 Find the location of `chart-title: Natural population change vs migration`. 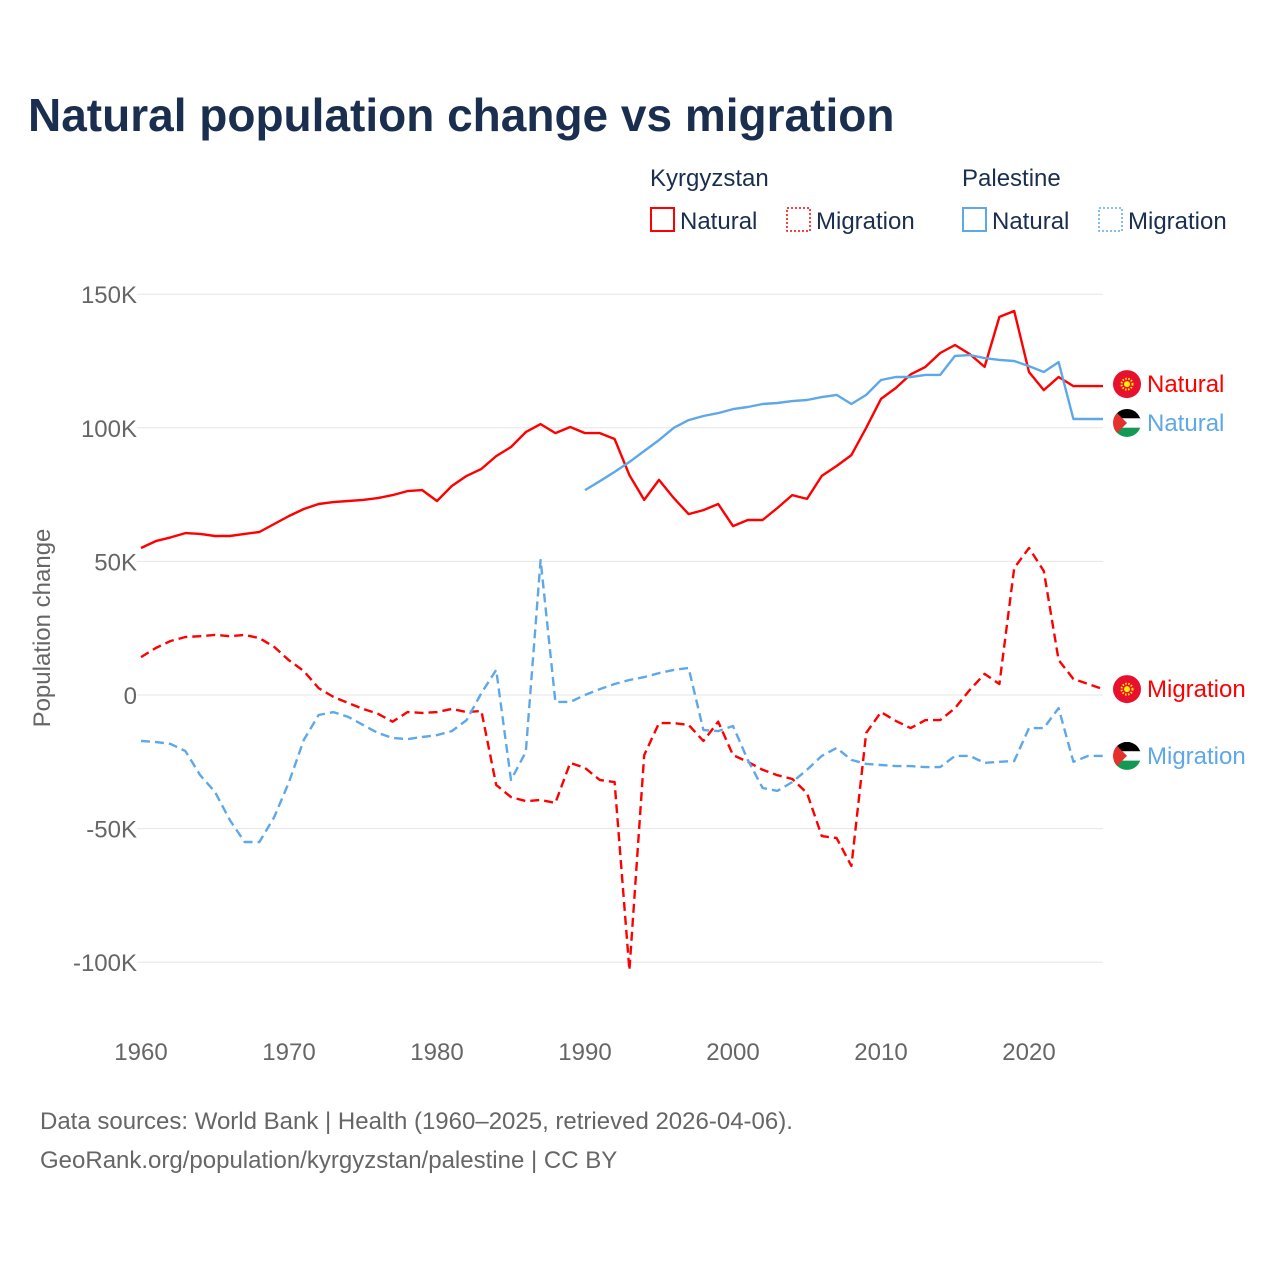

chart-title: Natural population change vs migration is located at coordinates (461, 115).